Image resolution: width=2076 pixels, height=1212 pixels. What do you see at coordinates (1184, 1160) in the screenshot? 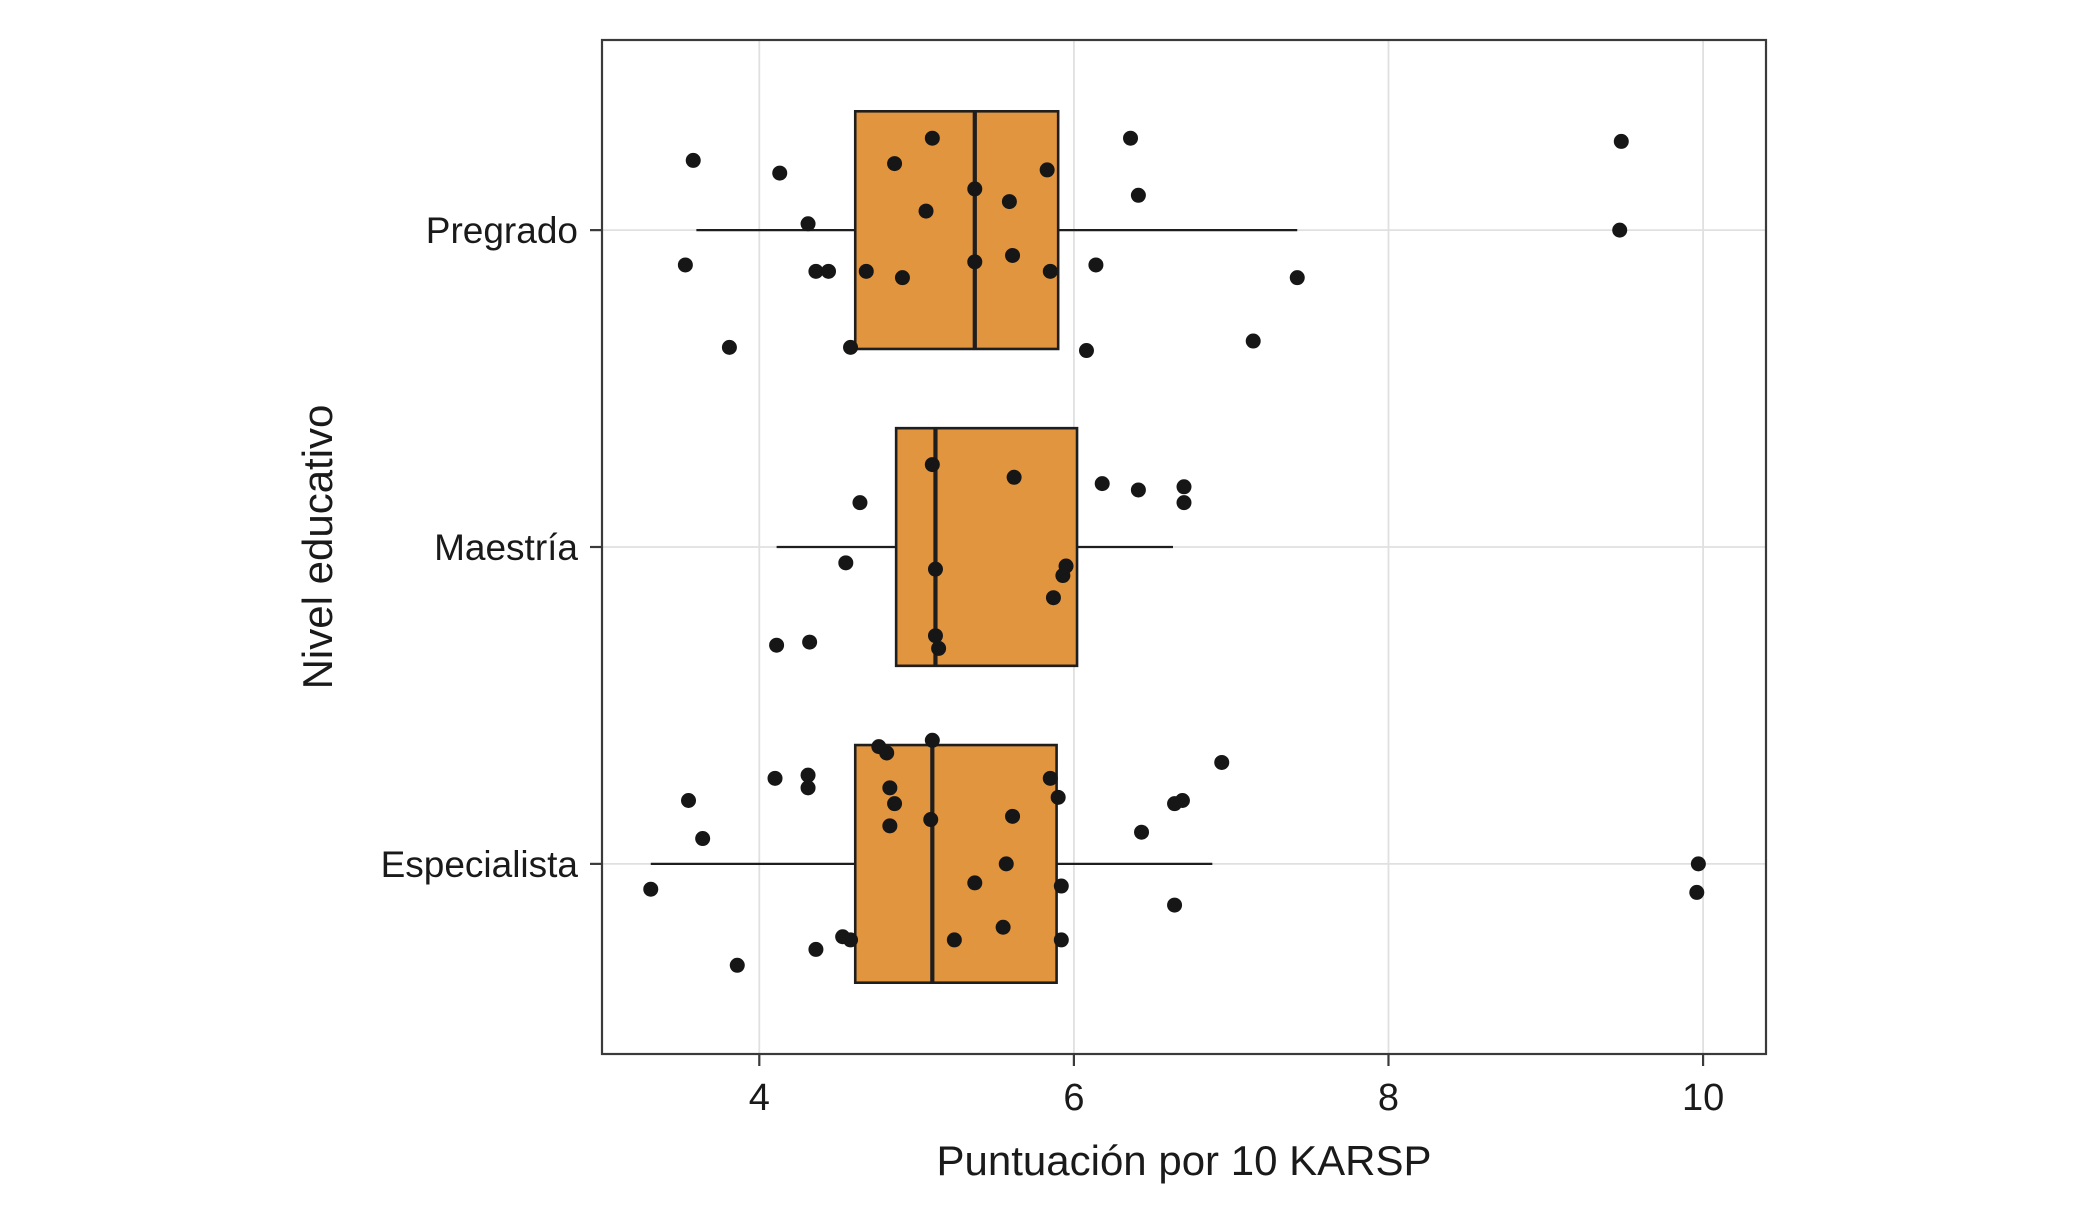
I see `x-axis-title: Puntuación por 10 KARSP` at bounding box center [1184, 1160].